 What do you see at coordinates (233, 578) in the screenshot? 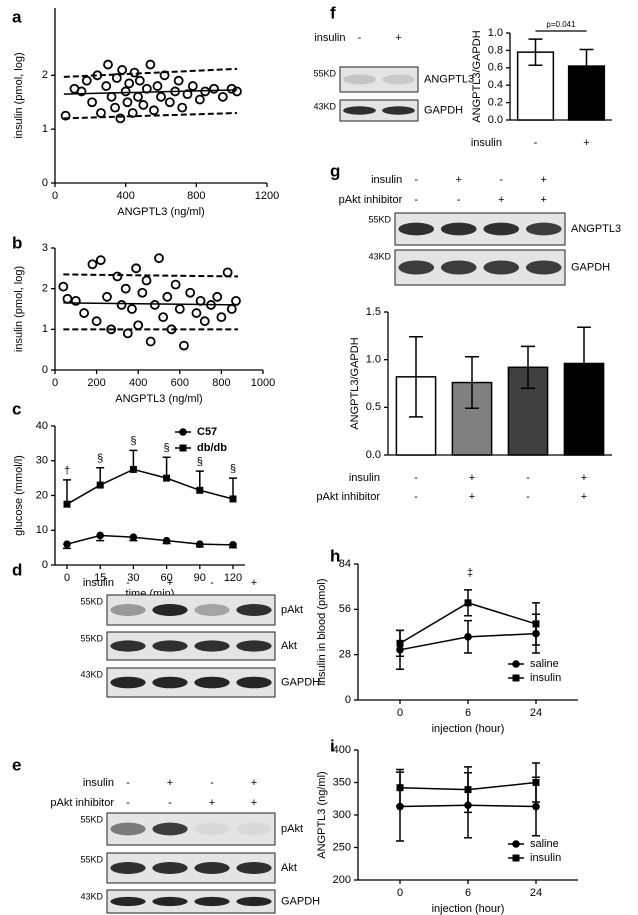
I see `x-tick-label: 120` at bounding box center [233, 578].